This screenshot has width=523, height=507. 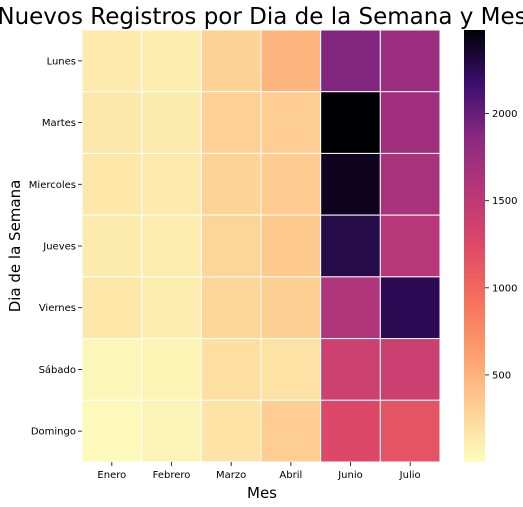 I want to click on colorbar-ticks: 500 1000 1500 2000, so click(x=501, y=245).